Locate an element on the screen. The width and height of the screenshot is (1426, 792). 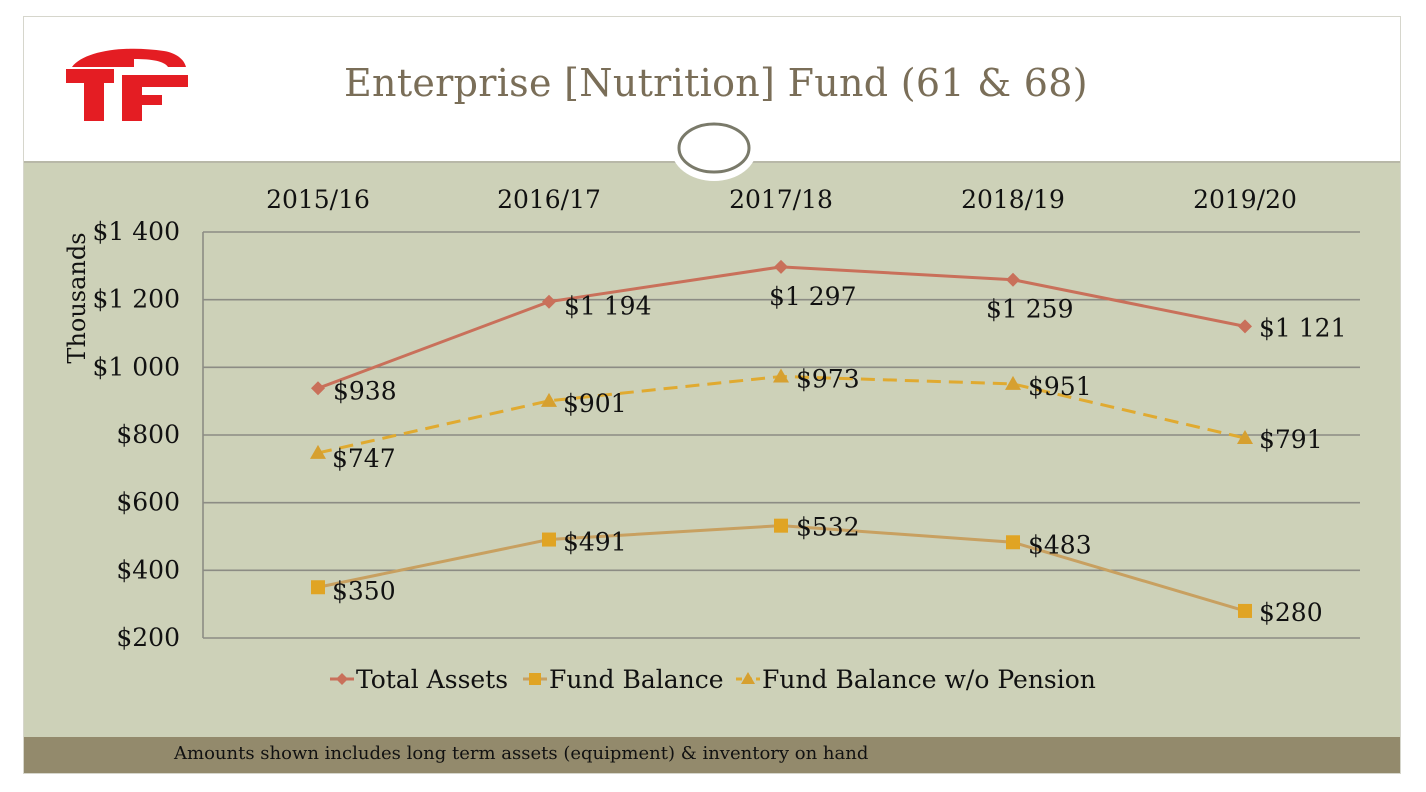
sf-logo-icon is located at coordinates (126, 84).